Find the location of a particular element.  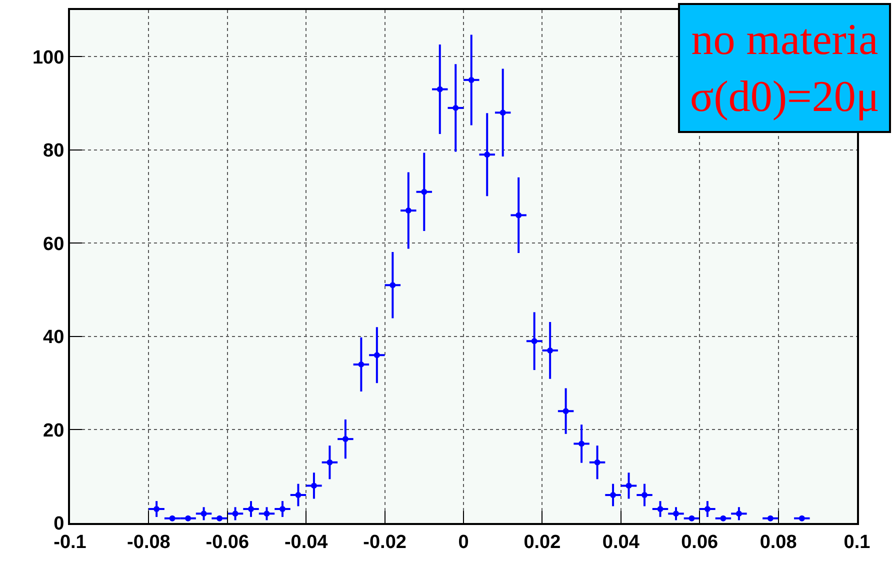

x-tick-label: 0.06 is located at coordinates (699, 542).